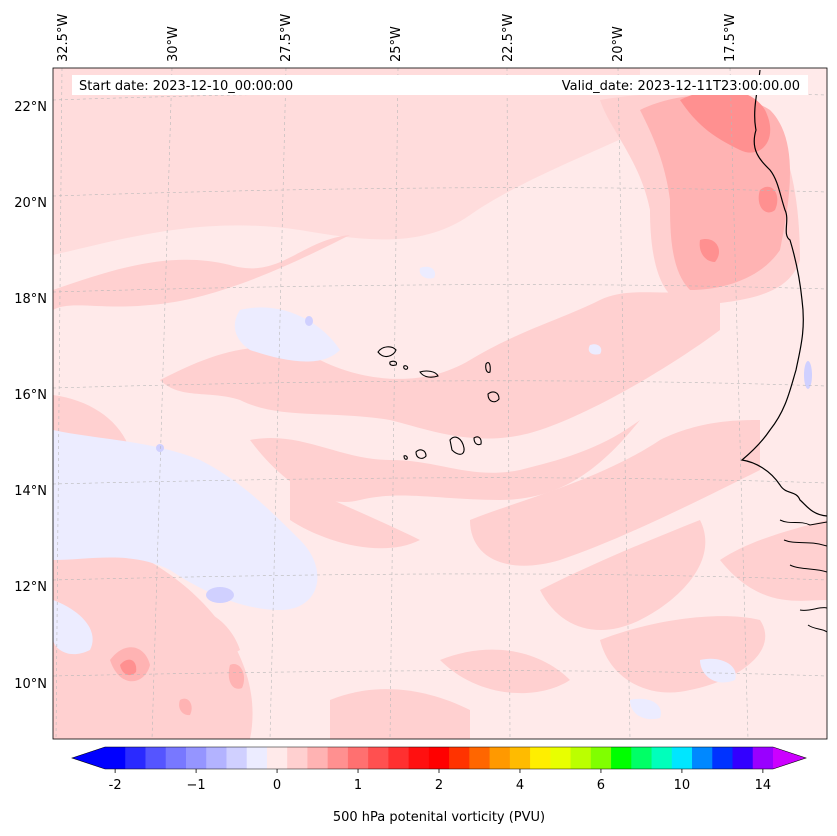 The image size is (837, 836). What do you see at coordinates (396, 44) in the screenshot?
I see `lon-label: 25°W` at bounding box center [396, 44].